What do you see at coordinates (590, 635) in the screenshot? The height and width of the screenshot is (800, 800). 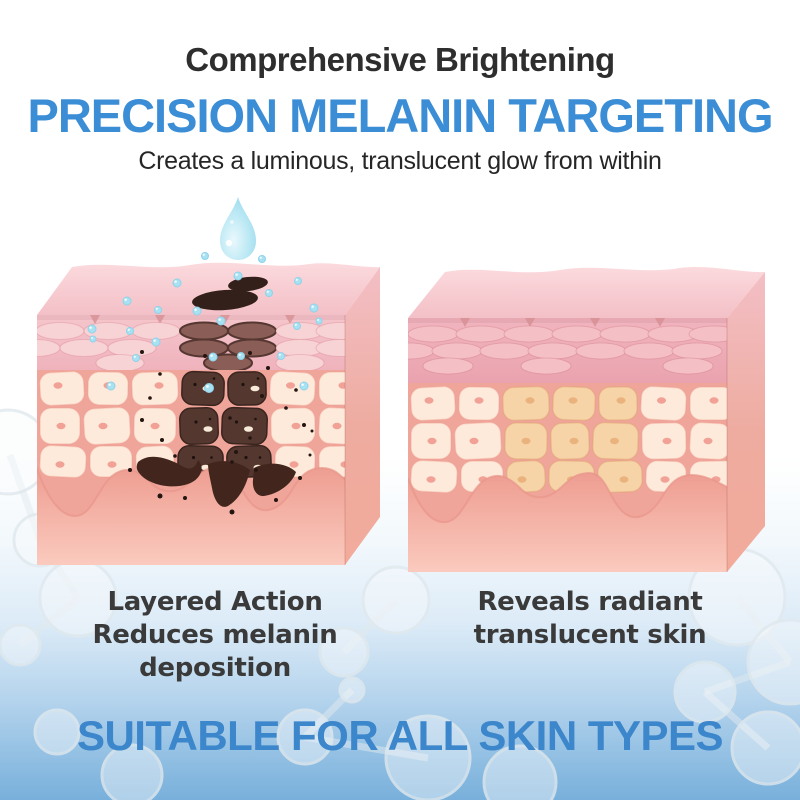 I see `caption-line: translucent skin` at bounding box center [590, 635].